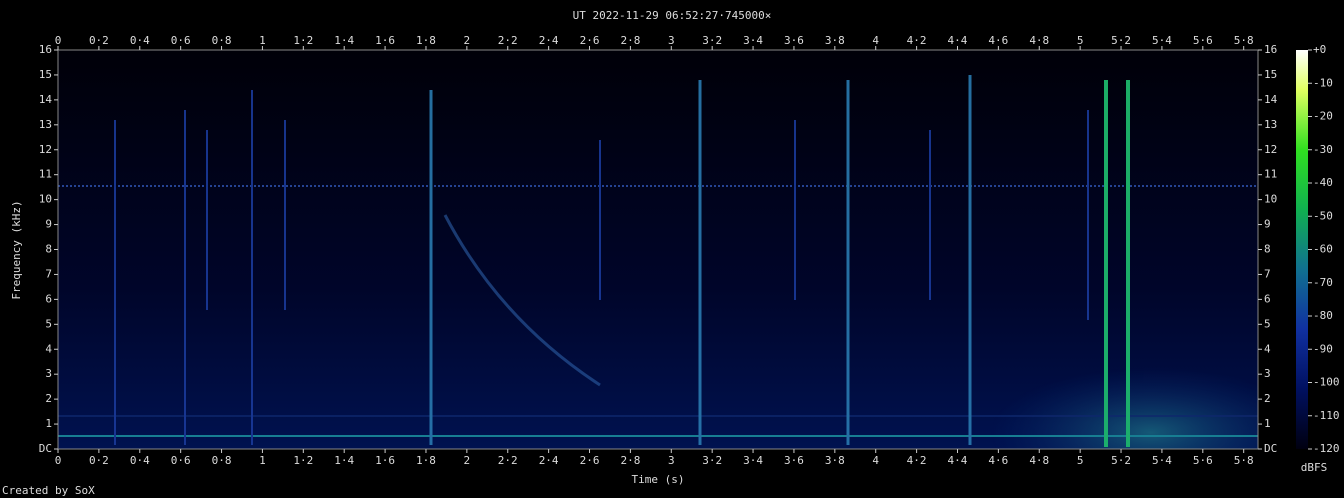 This screenshot has height=498, width=1344. I want to click on x-tick-label: 3·8, so click(835, 40).